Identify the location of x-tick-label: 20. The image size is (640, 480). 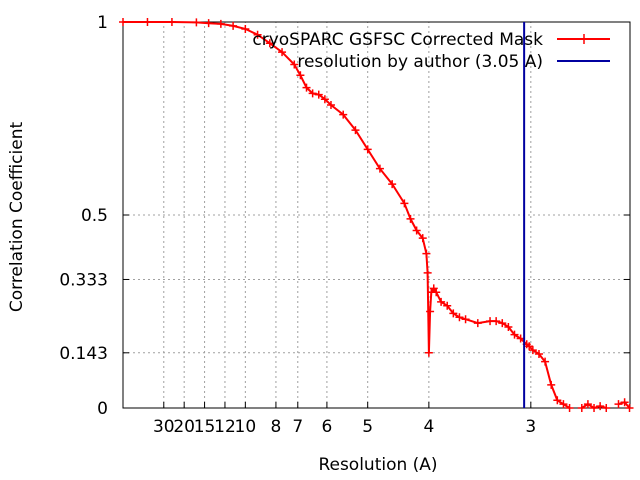
(184, 427).